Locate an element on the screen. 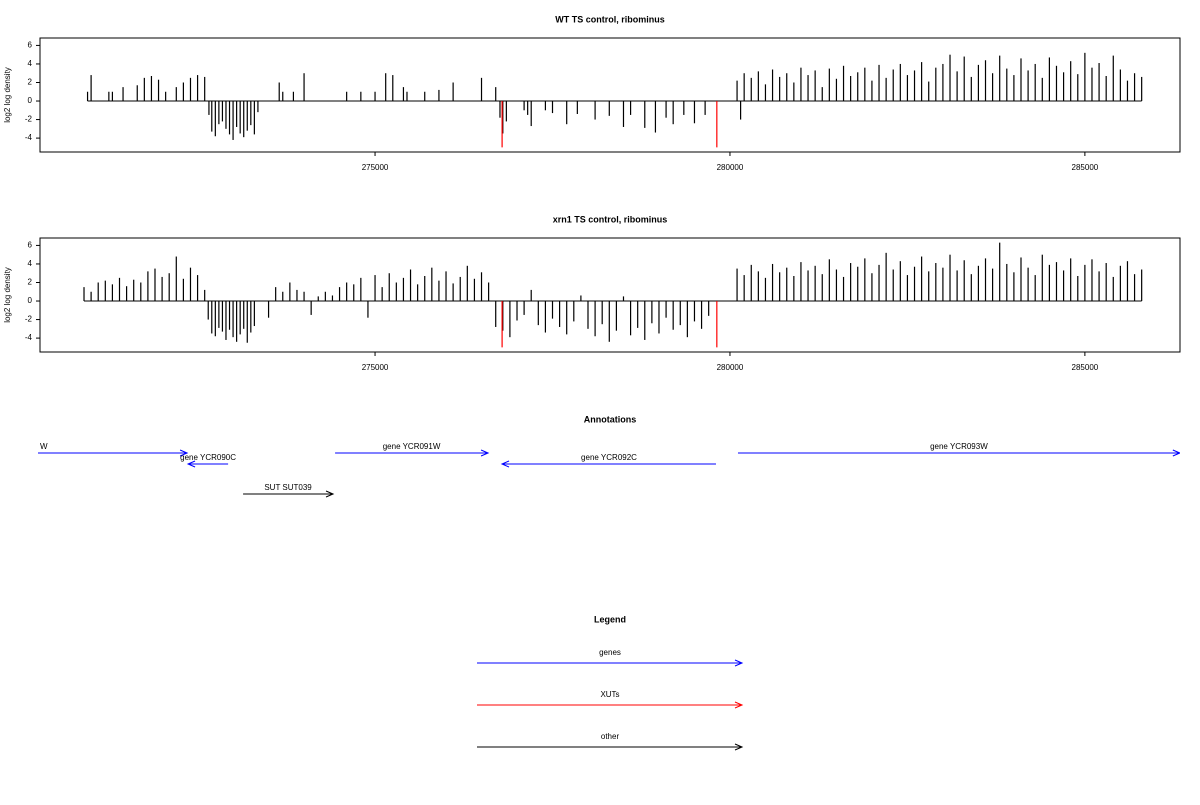  feature-label: SUT SUT039 is located at coordinates (288, 487).